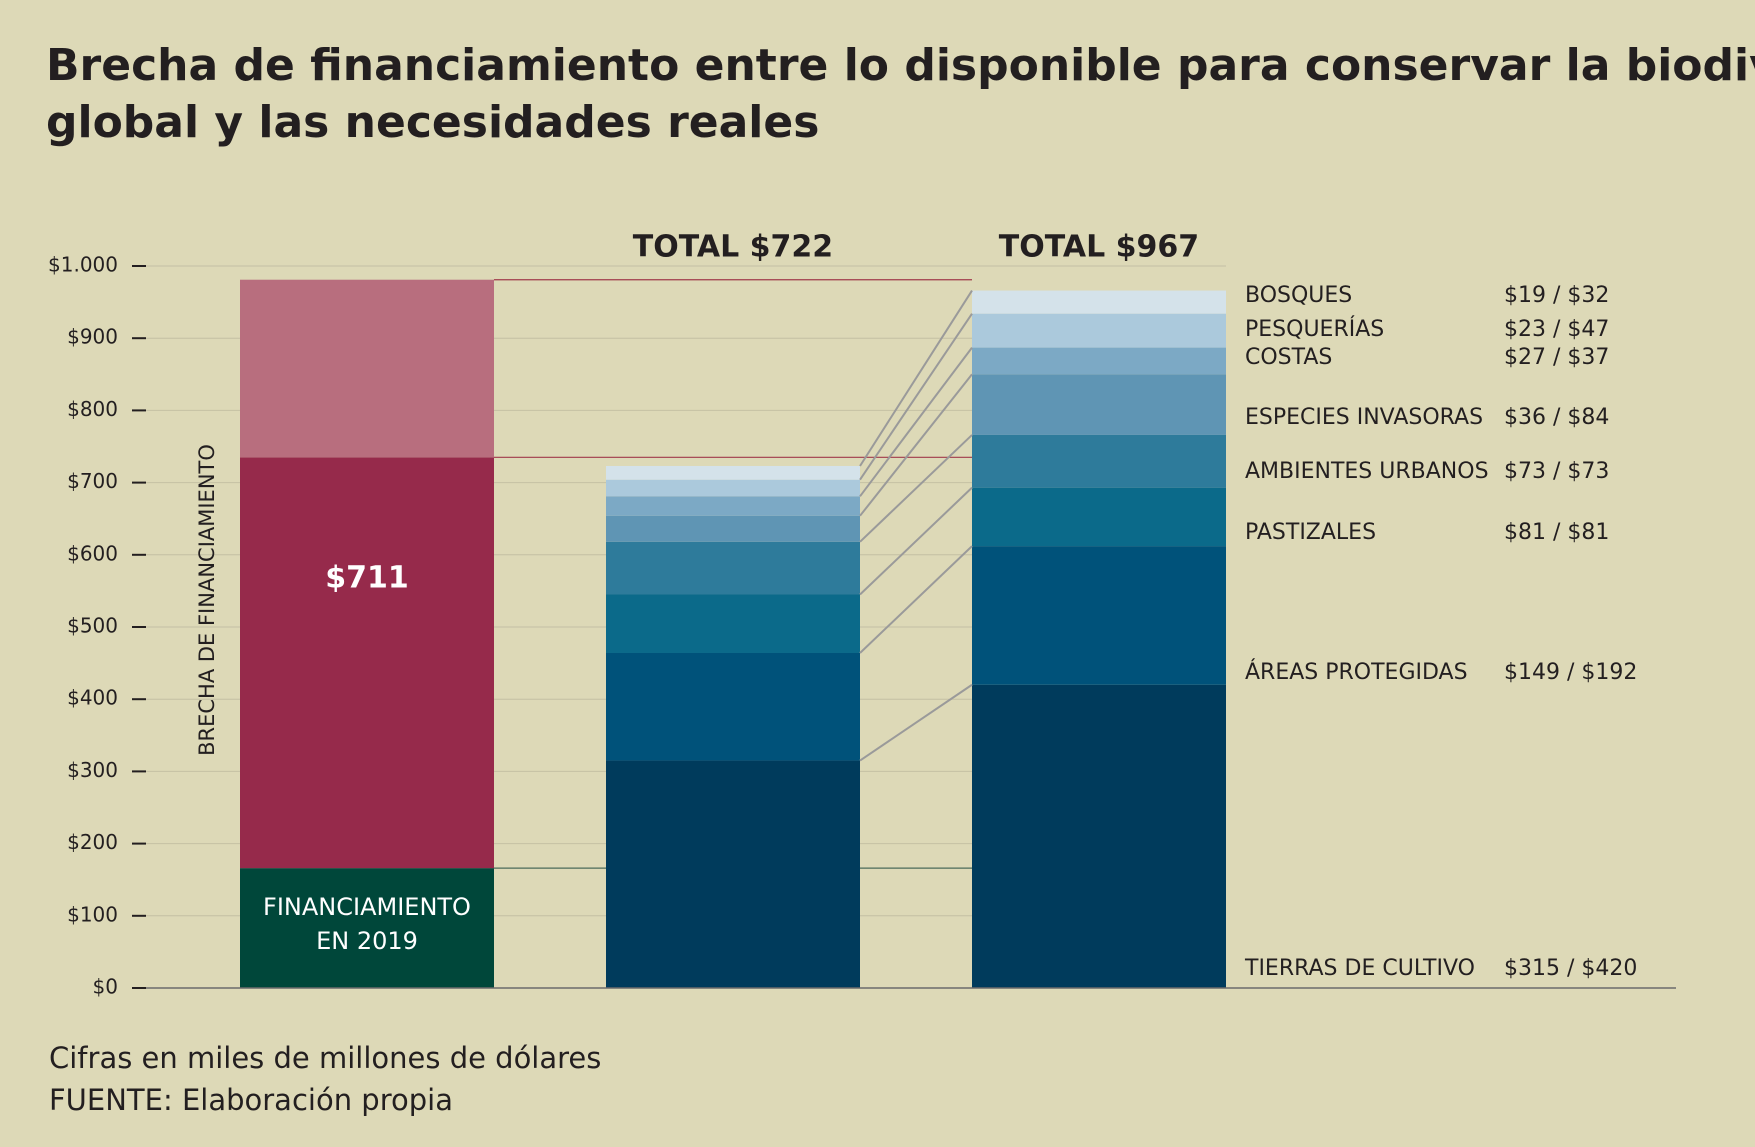  What do you see at coordinates (92, 698) in the screenshot?
I see `y-tick-label: $400` at bounding box center [92, 698].